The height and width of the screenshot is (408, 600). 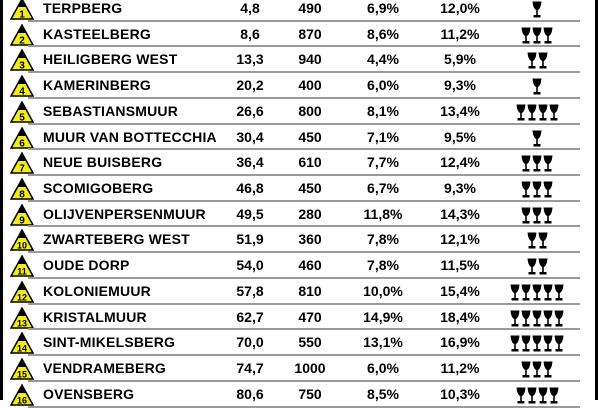 What do you see at coordinates (22, 246) in the screenshot?
I see `climb-number: 10` at bounding box center [22, 246].